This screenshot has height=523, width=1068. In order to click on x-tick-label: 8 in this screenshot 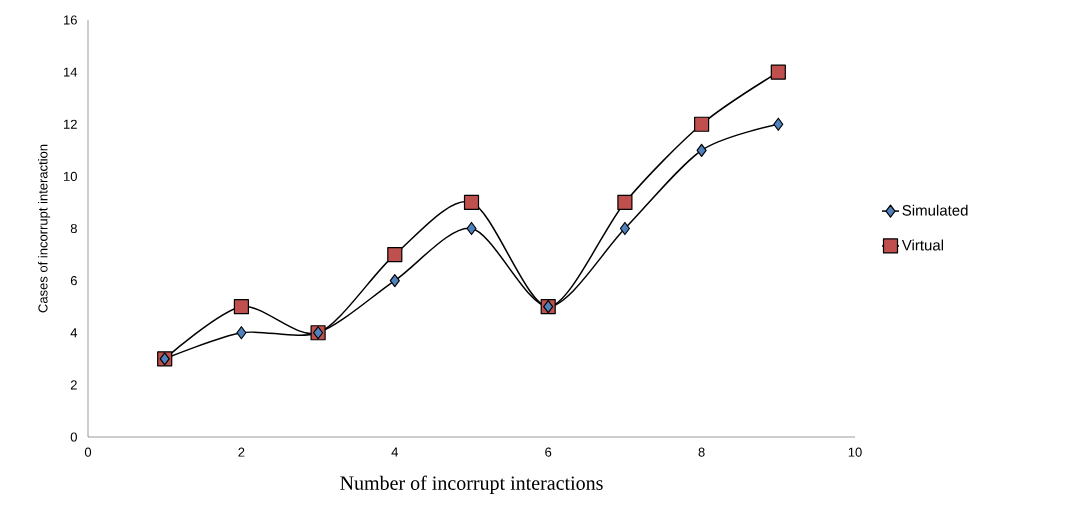, I will do `click(701, 452)`.